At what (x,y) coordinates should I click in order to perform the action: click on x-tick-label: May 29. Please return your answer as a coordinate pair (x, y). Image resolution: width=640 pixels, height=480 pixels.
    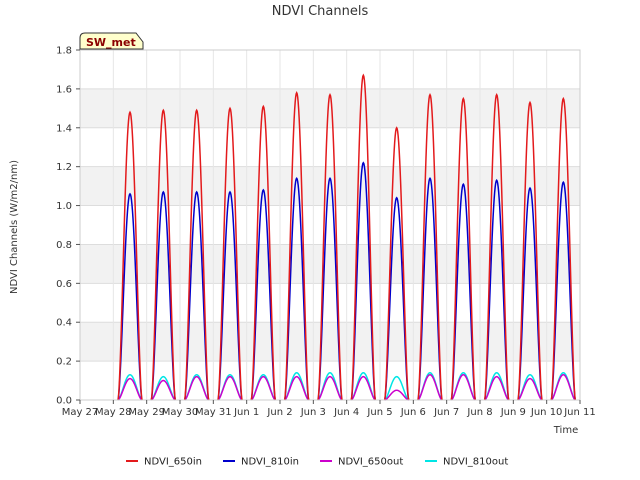
    Looking at the image, I should click on (146, 412).